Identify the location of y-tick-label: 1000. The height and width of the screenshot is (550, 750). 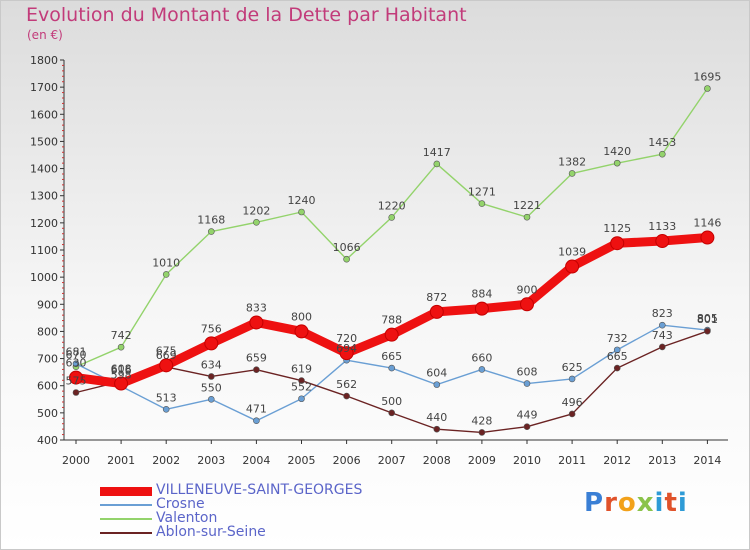
(44, 277).